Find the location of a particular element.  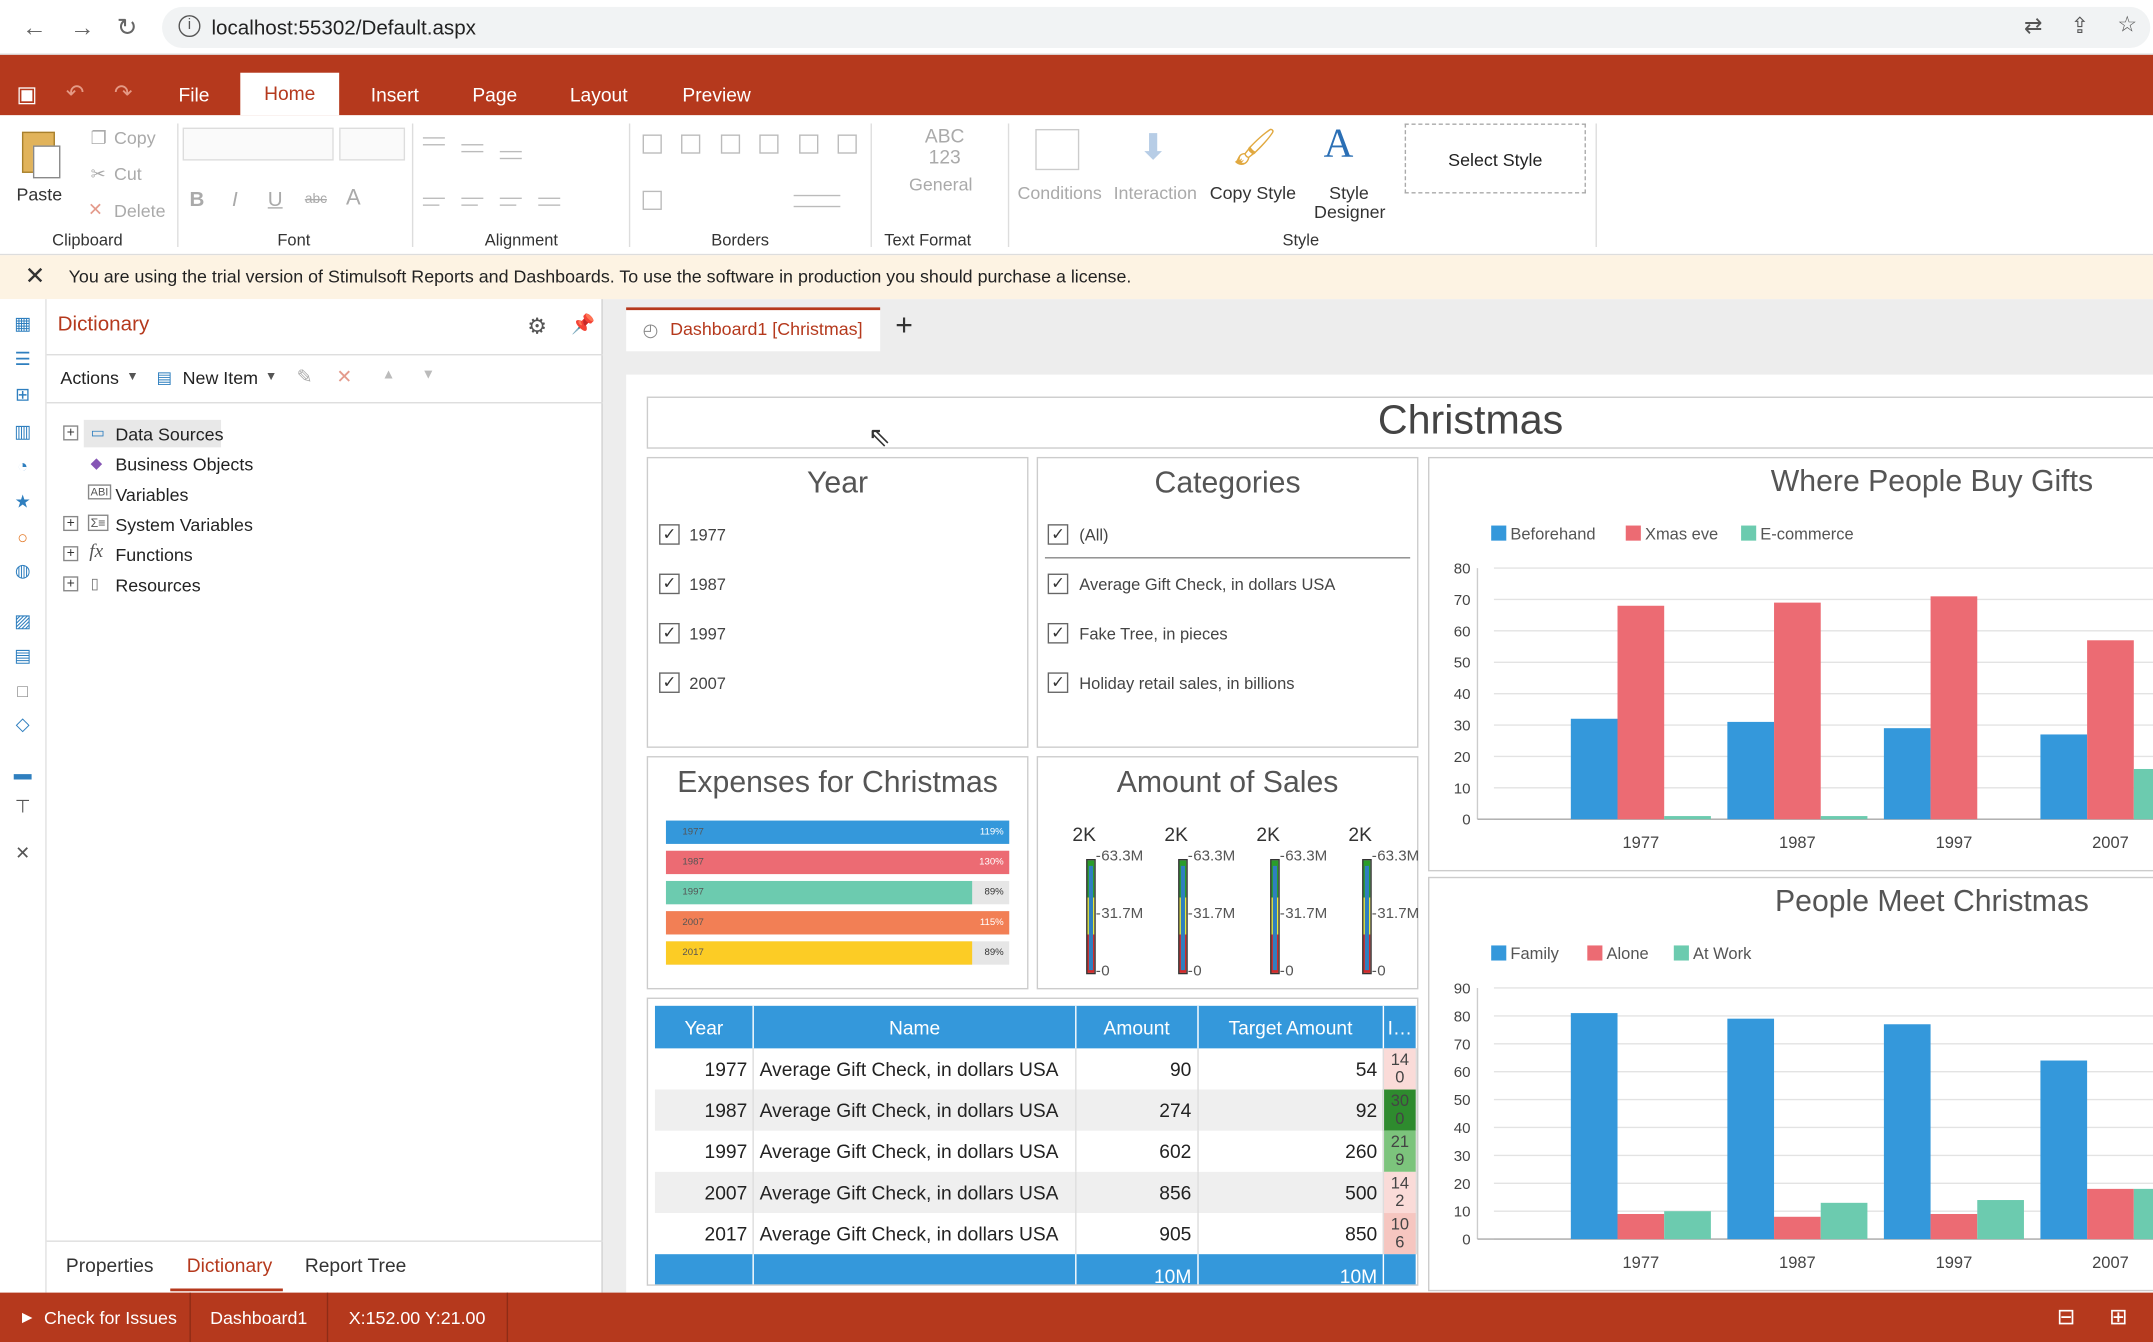

cut-button: Cut is located at coordinates (127, 173).